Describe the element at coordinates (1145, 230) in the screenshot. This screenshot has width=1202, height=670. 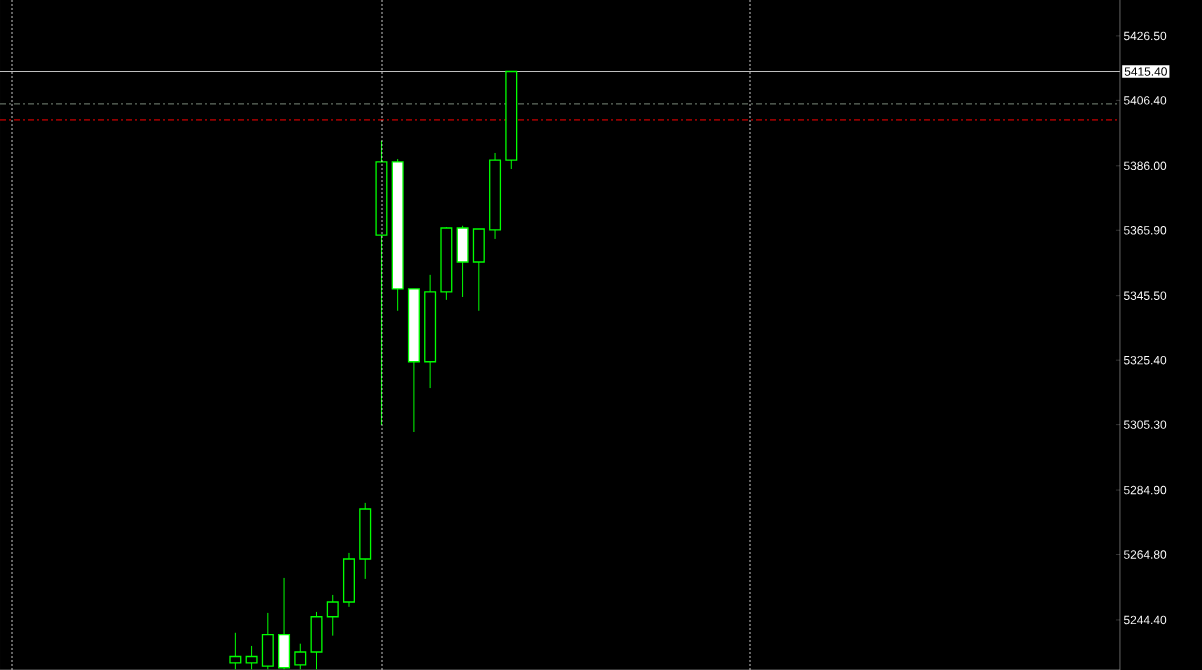
I see `y-tick-label: 5365.90` at that location.